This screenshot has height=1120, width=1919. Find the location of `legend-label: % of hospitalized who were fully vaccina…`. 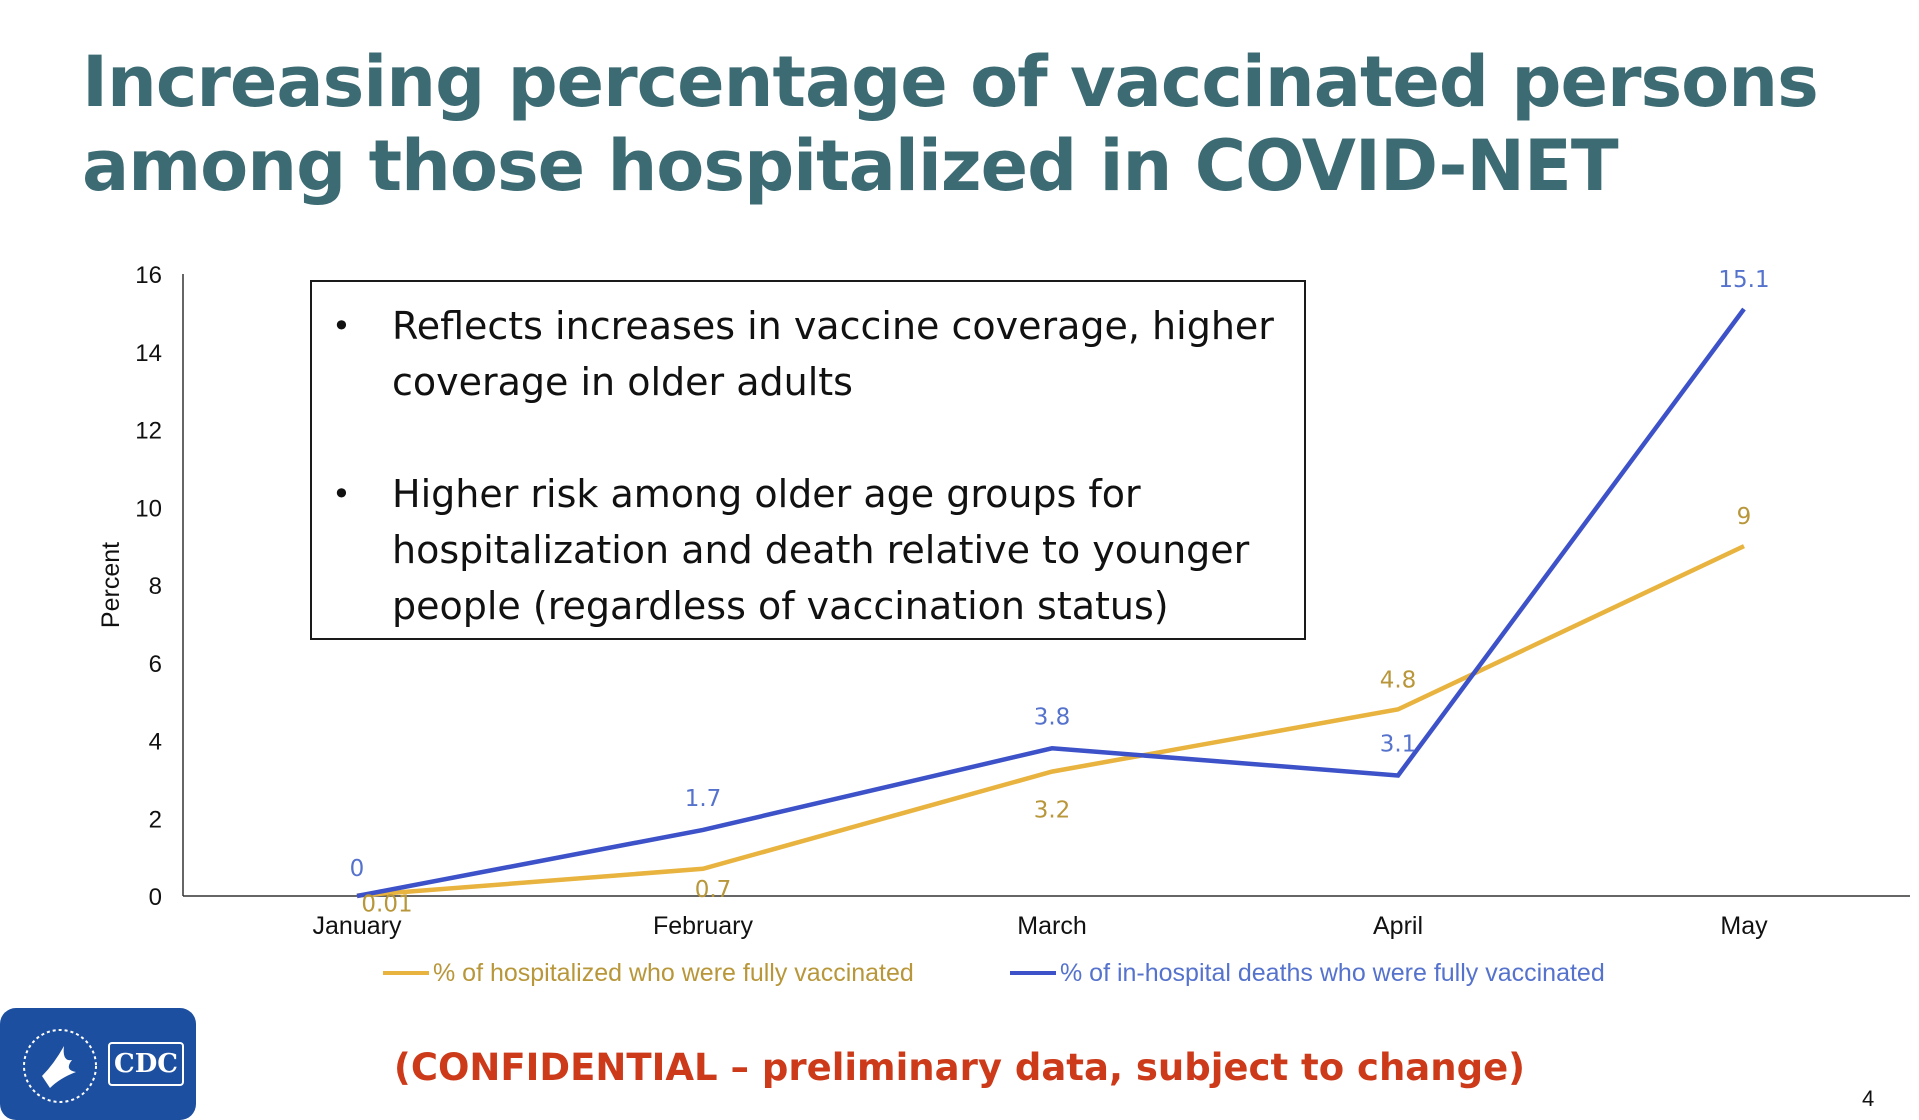

legend-label: % of hospitalized who were fully vaccina… is located at coordinates (673, 972).